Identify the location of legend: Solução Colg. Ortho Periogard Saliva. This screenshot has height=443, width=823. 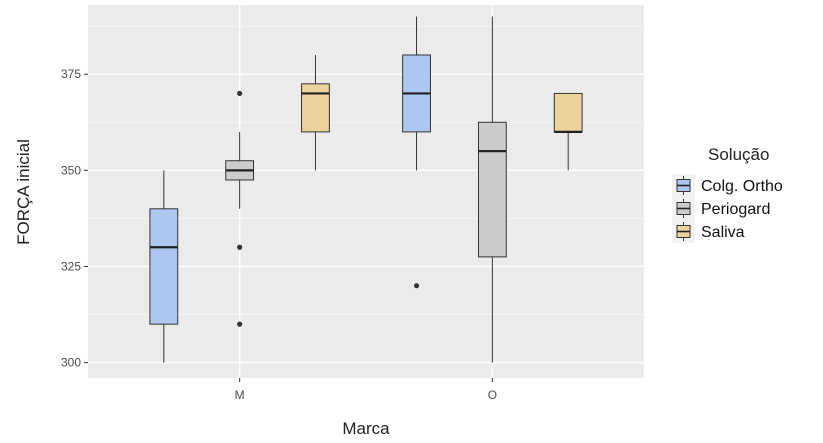
(727, 194).